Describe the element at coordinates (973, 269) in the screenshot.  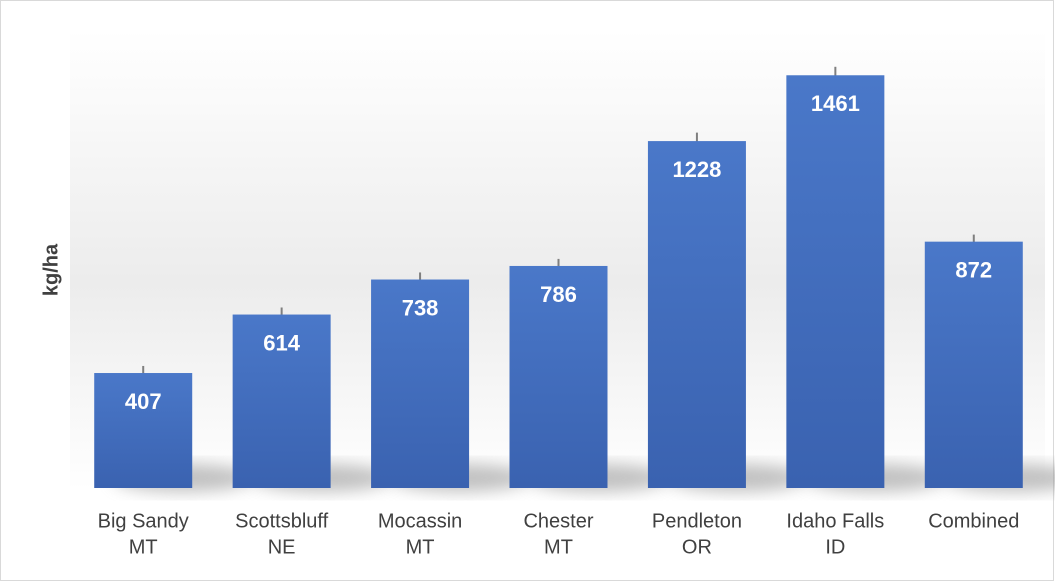
I see `value-label: 872` at that location.